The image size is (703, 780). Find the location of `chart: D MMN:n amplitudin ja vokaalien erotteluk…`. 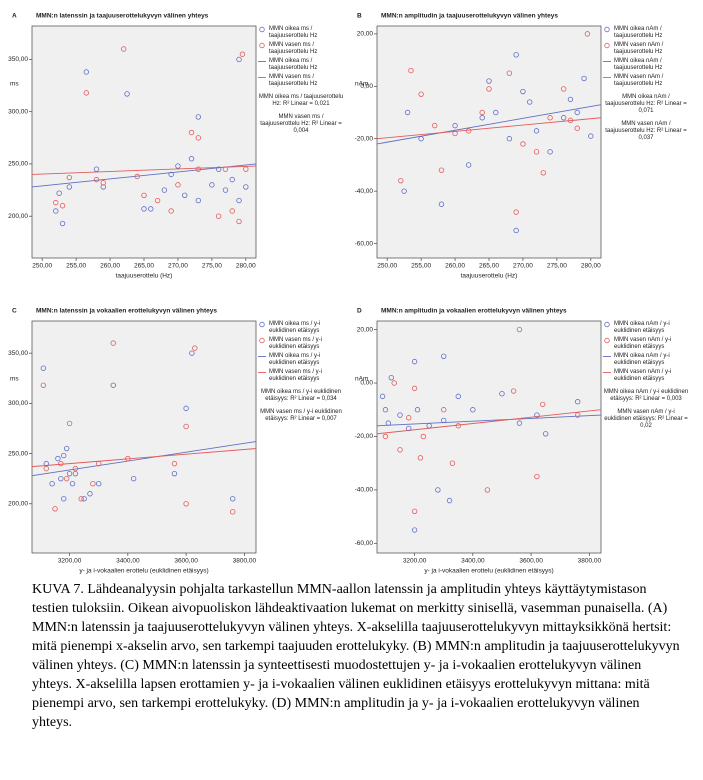

chart: D MMN:n amplitudin ja vokaalien erotteluk… is located at coordinates (478, 441).